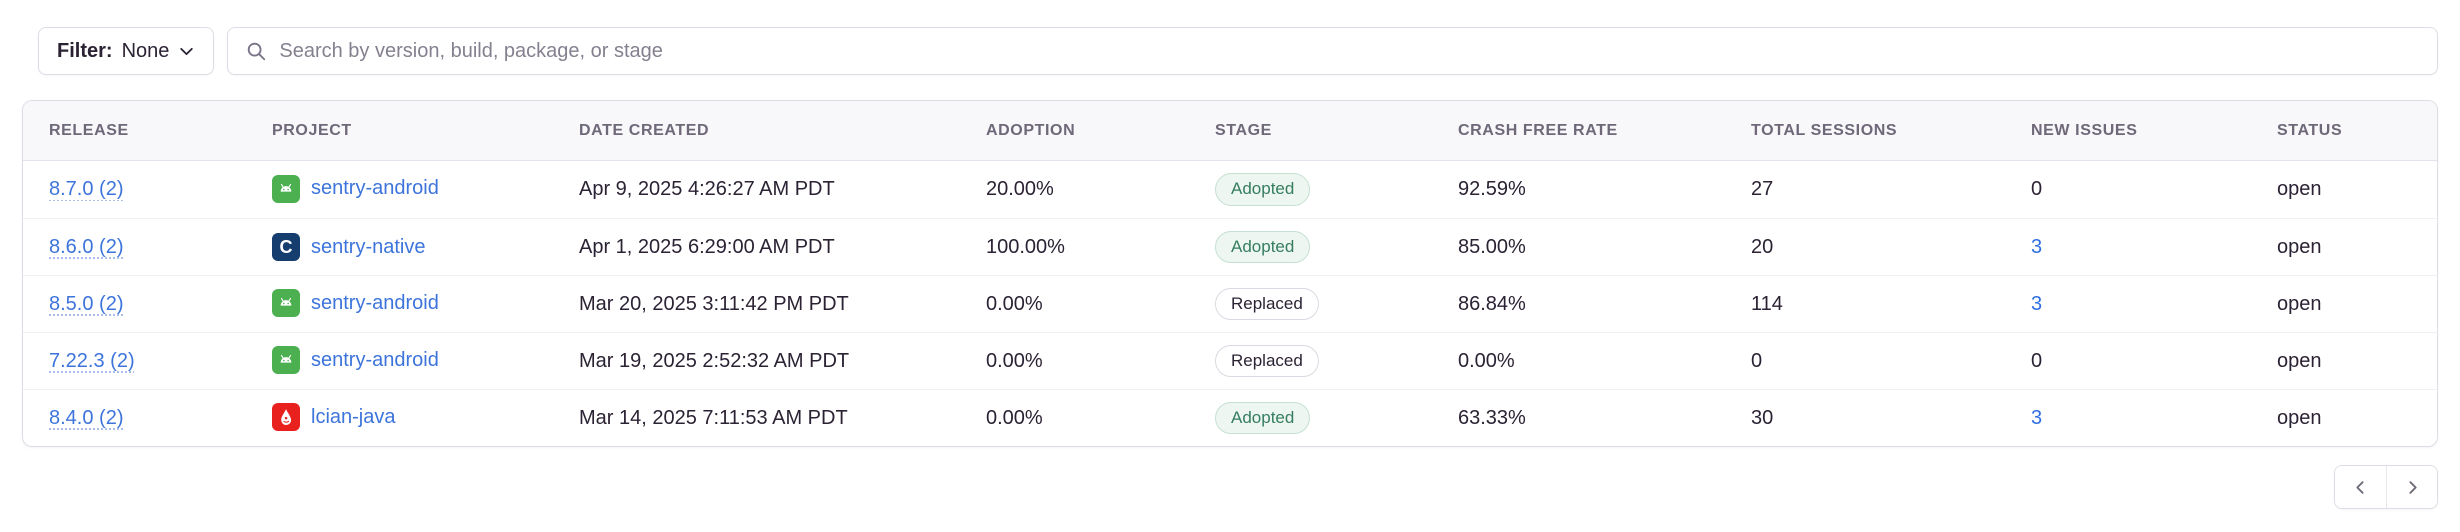 The image size is (2460, 532). What do you see at coordinates (714, 303) in the screenshot?
I see `date-created: Mar 20, 2025 3:11:42 PM PDT` at bounding box center [714, 303].